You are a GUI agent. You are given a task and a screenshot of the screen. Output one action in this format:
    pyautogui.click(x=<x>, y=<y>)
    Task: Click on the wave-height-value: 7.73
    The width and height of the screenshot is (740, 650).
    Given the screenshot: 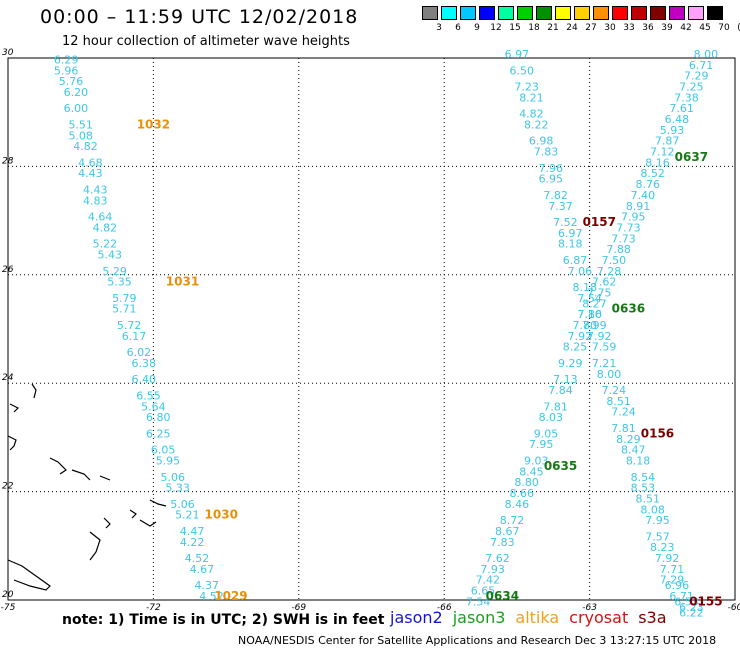 What is the action you would take?
    pyautogui.click(x=628, y=227)
    